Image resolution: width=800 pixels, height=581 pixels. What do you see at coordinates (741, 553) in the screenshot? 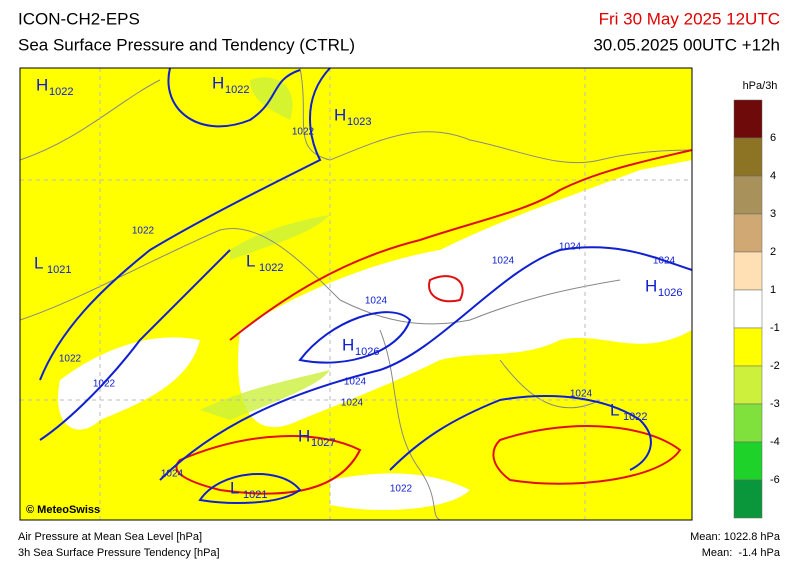
I see `mean-label: Mean: -1.4 hPa` at bounding box center [741, 553].